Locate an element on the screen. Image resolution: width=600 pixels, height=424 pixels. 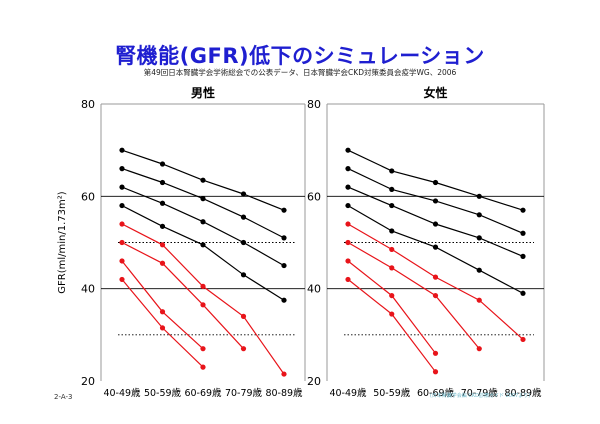
female-chart-title: 女性 is located at coordinates (435, 92).